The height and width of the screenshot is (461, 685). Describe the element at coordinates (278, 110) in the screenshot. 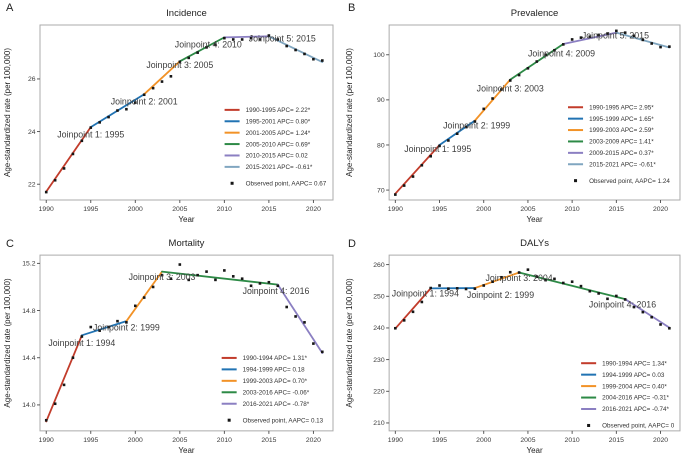

I see `legend-label: 1990-1995 APC= 2.22*` at that location.